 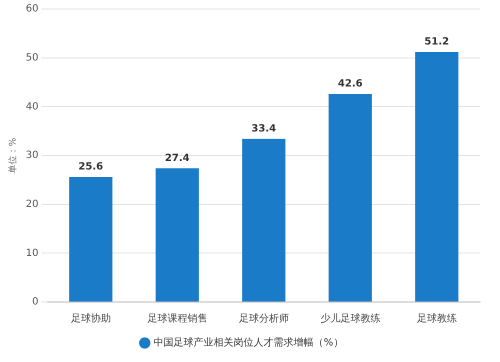 What do you see at coordinates (177, 158) in the screenshot?
I see `data-label: 27.4` at bounding box center [177, 158].